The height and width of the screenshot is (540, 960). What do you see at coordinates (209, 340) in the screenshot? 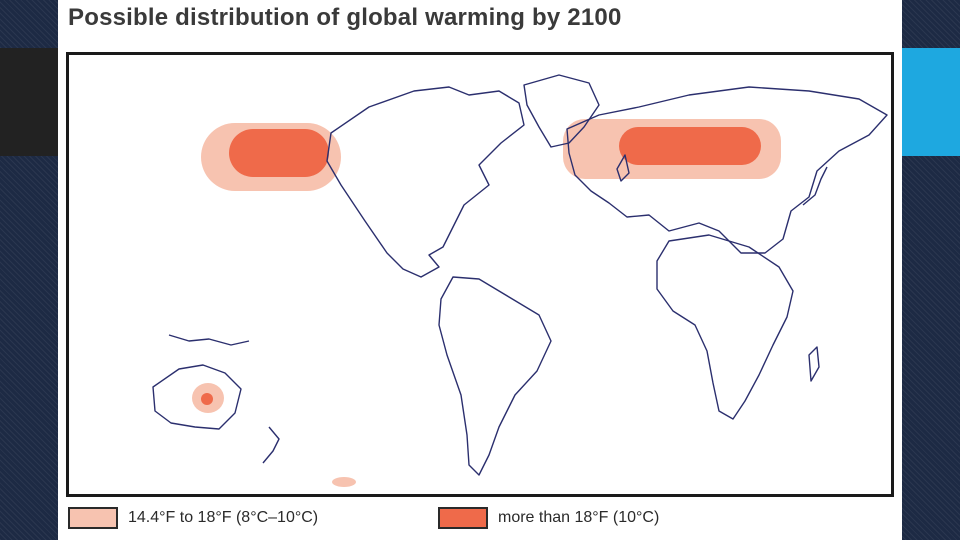
I see `indonesia-outline` at bounding box center [209, 340].